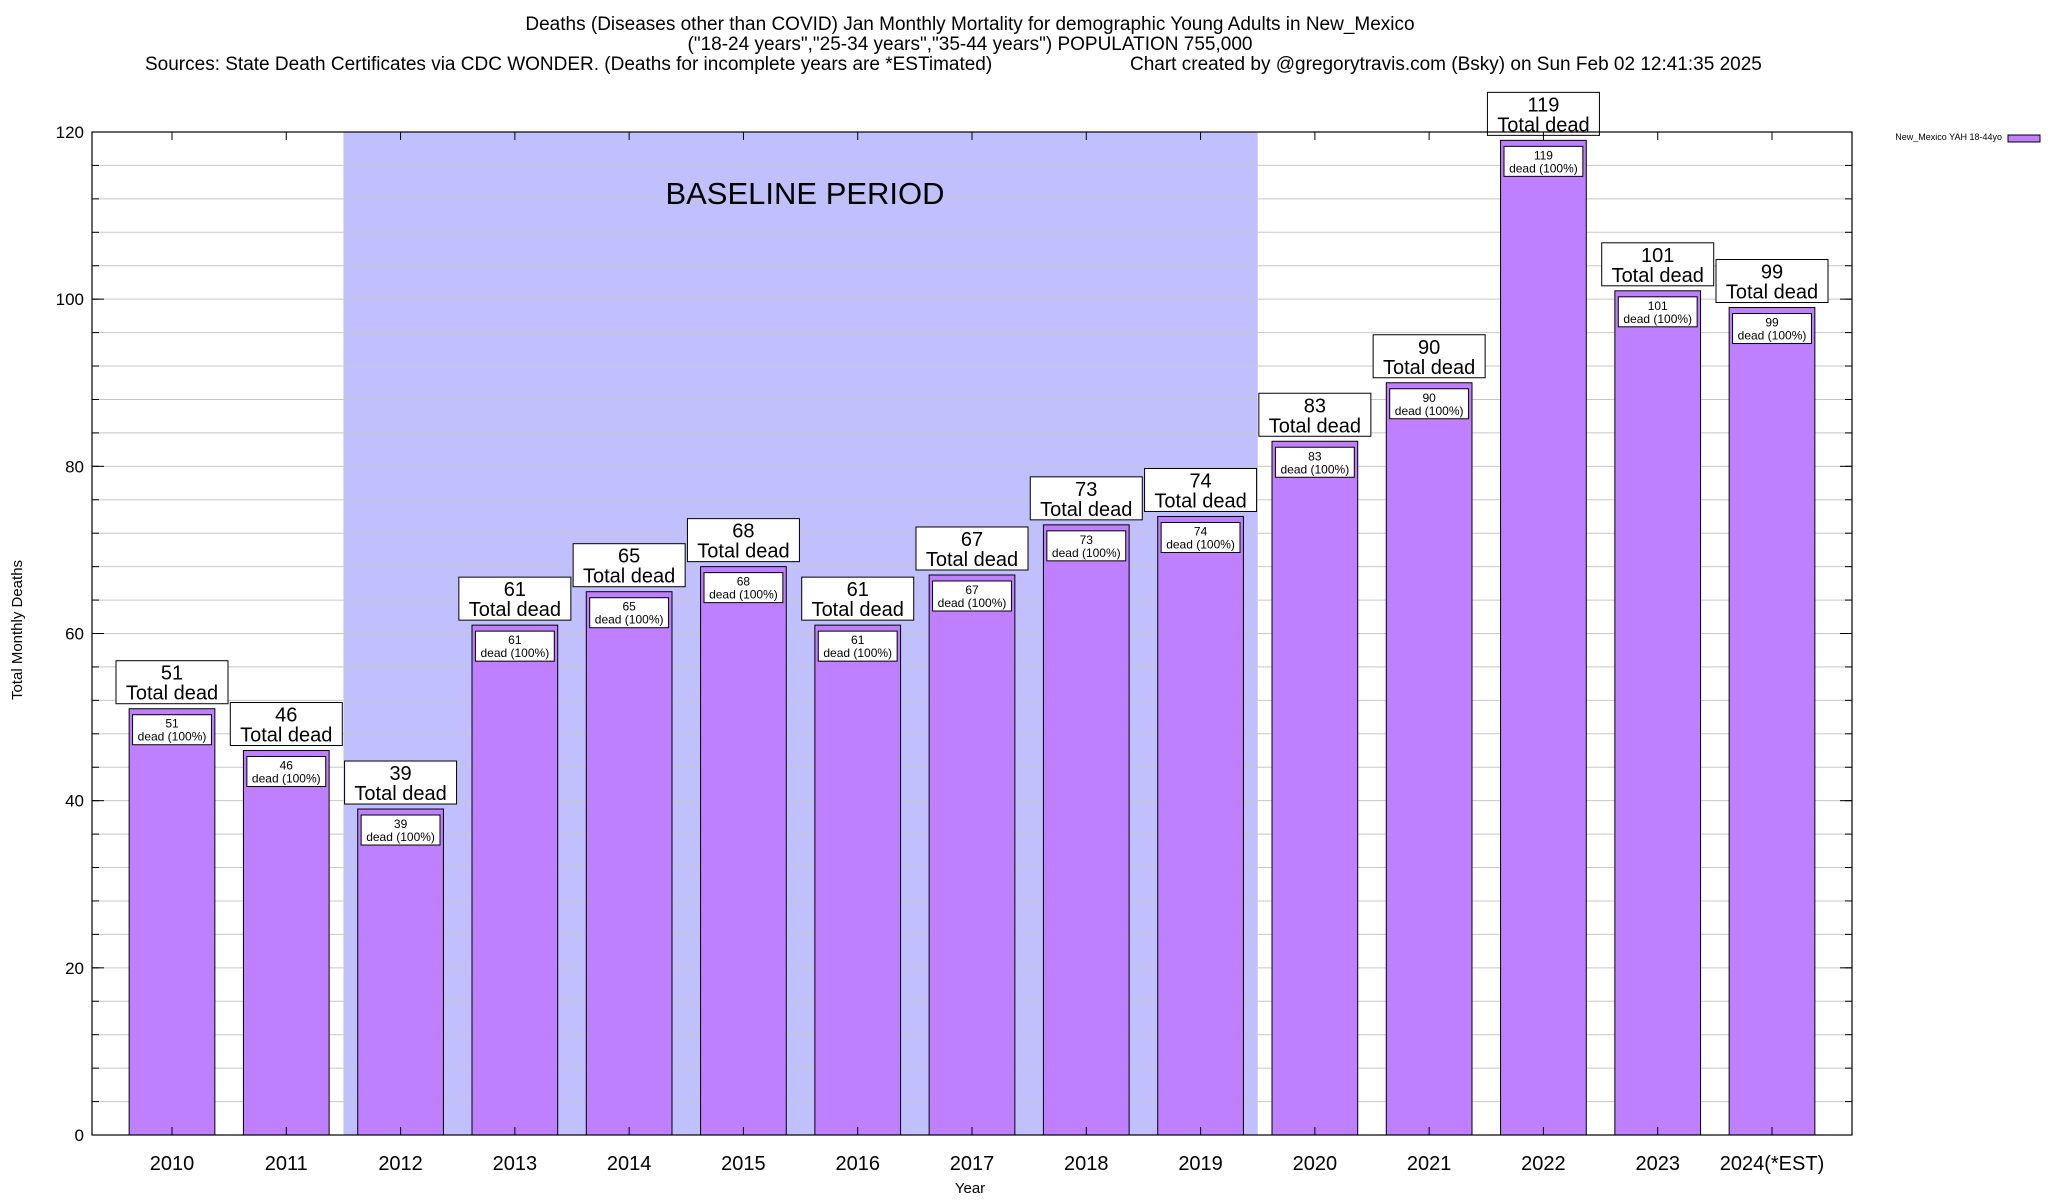 Image resolution: width=2048 pixels, height=1200 pixels. Describe the element at coordinates (172, 674) in the screenshot. I see `bar-total-value: 51` at that location.